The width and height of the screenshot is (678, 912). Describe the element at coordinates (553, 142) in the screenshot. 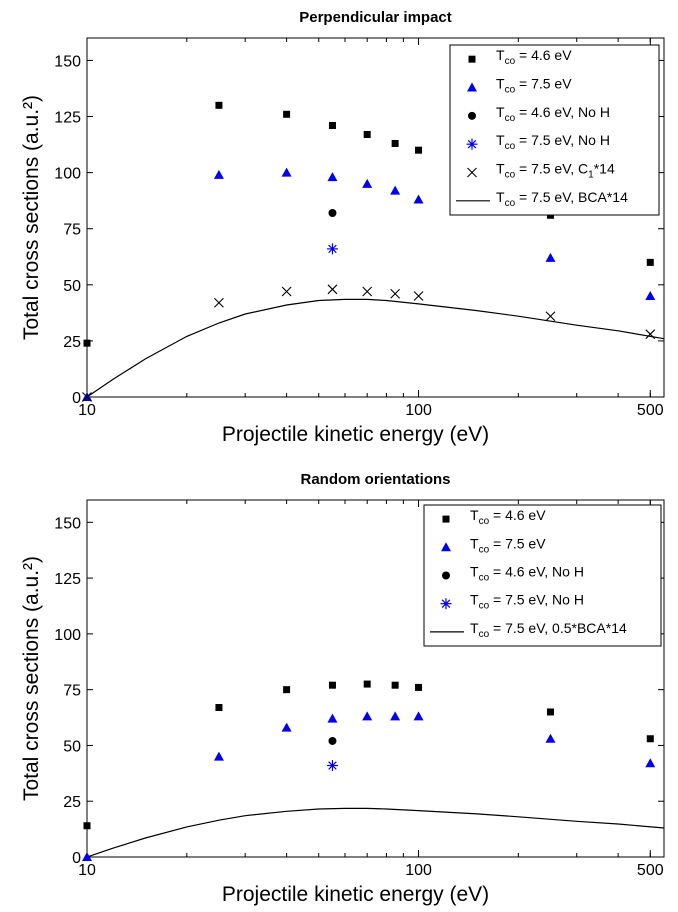

I see `chart-1-legend-entry-4-label: Tco = 7.5 eV, No H` at that location.